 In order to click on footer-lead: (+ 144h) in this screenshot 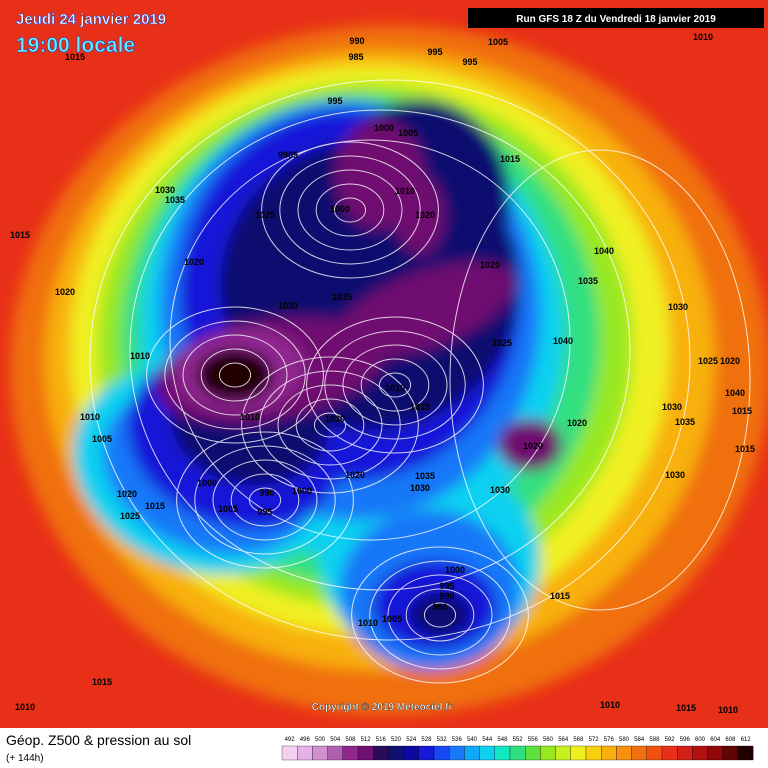, I will do `click(25, 758)`.